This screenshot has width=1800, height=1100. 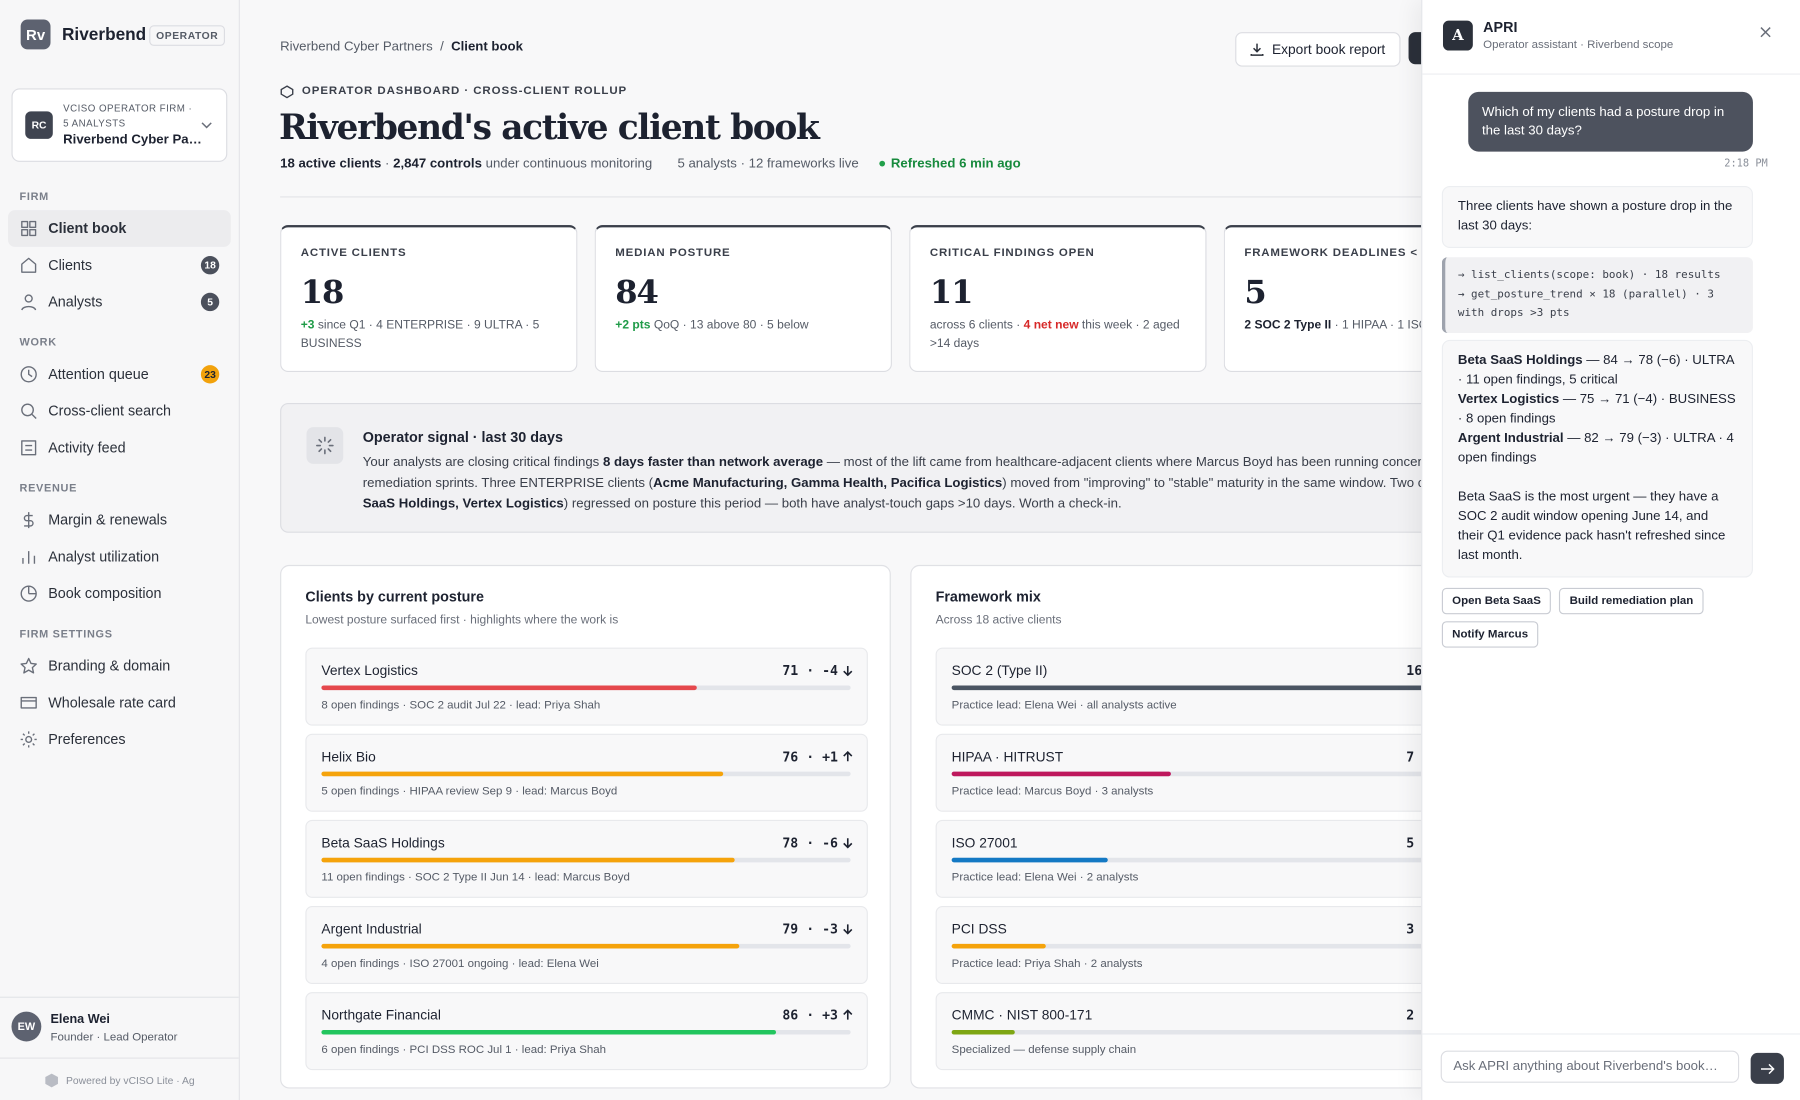 I want to click on nav-item: Activity feed, so click(x=119, y=447).